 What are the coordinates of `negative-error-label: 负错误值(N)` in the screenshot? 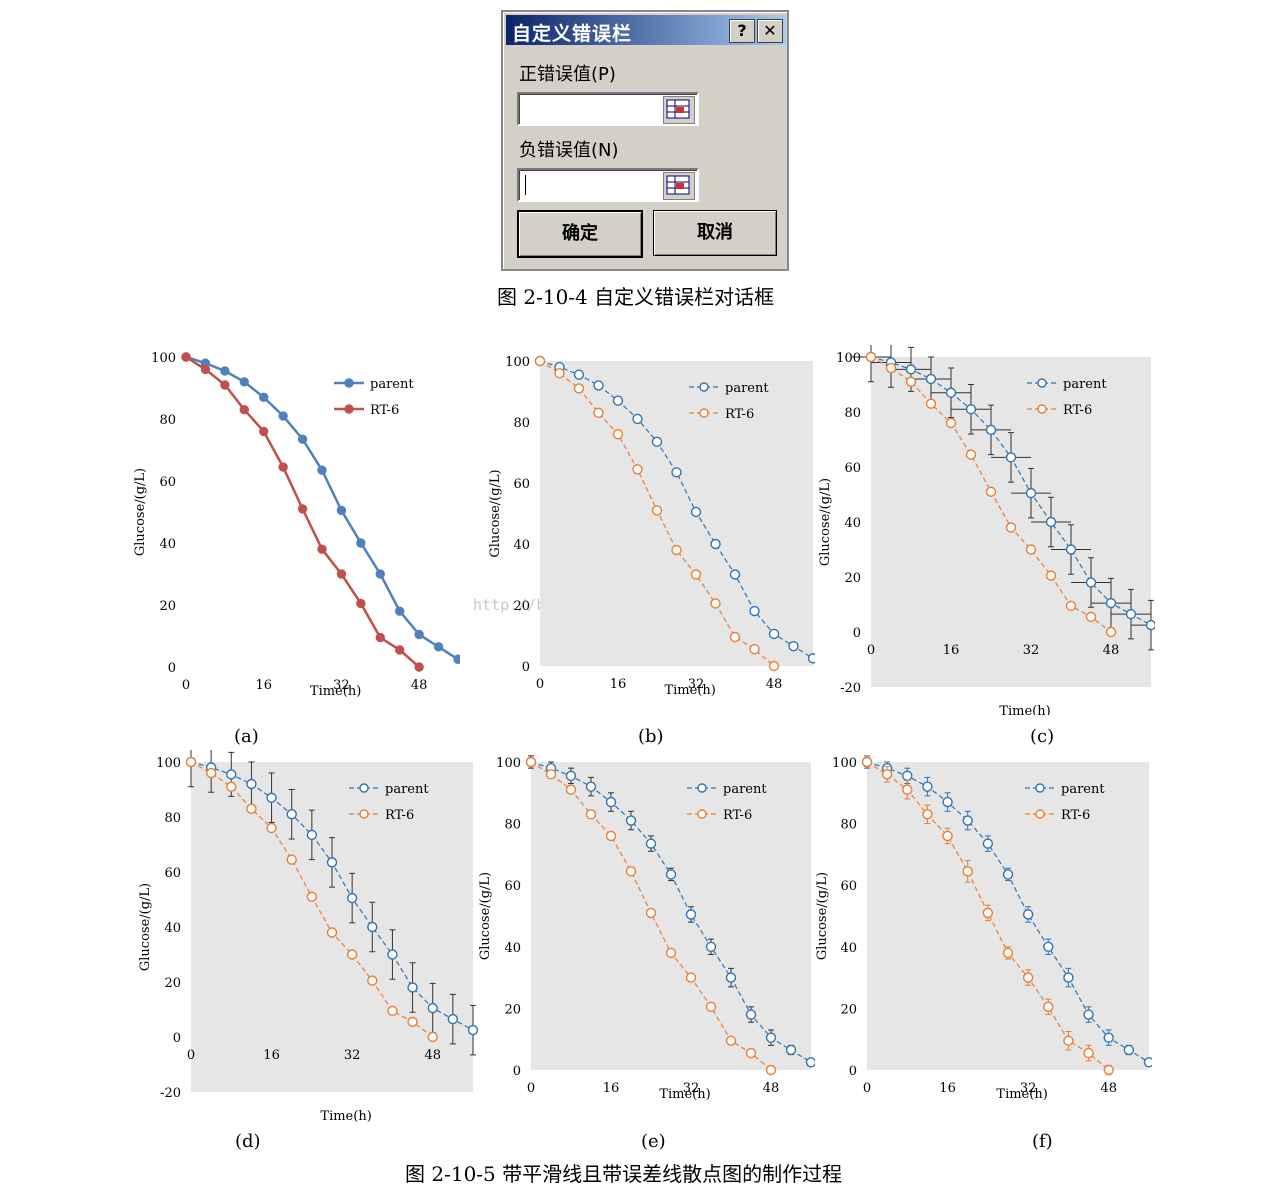 It's located at (569, 150).